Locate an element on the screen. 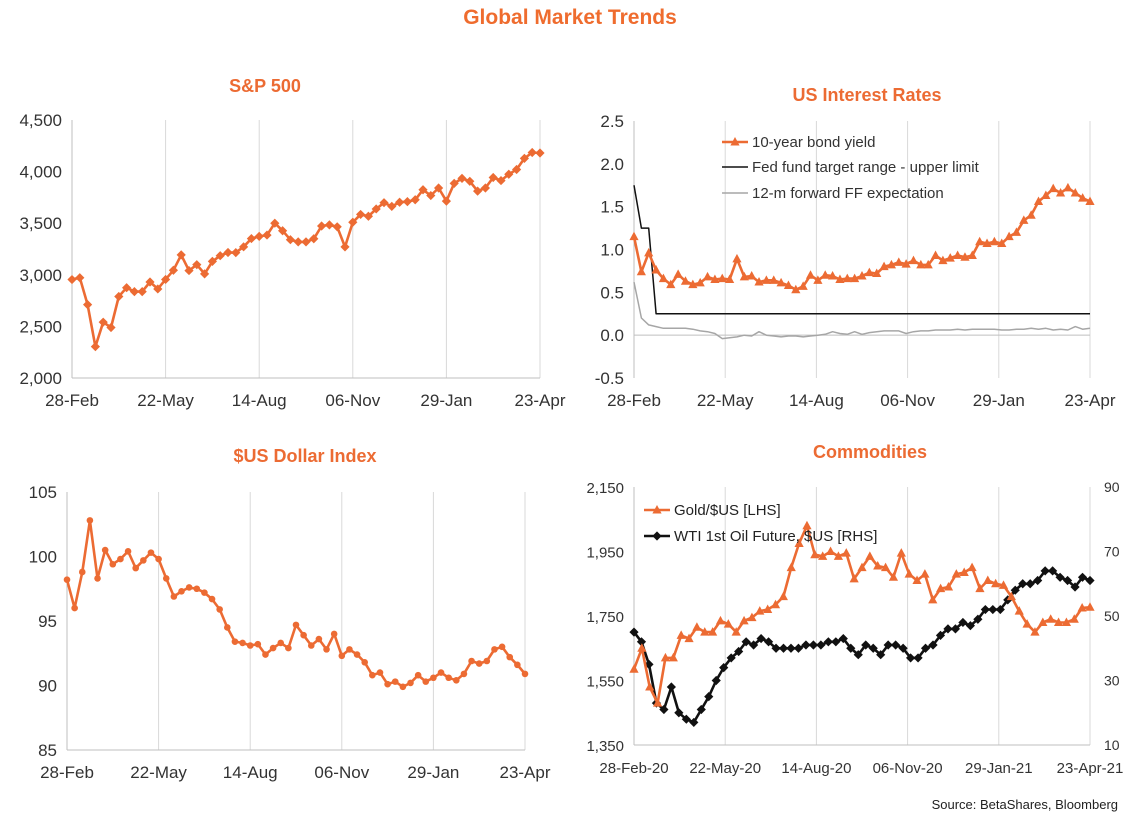 The image size is (1140, 823). series-fed-fund-target-range-upper-limit is located at coordinates (861, 250).